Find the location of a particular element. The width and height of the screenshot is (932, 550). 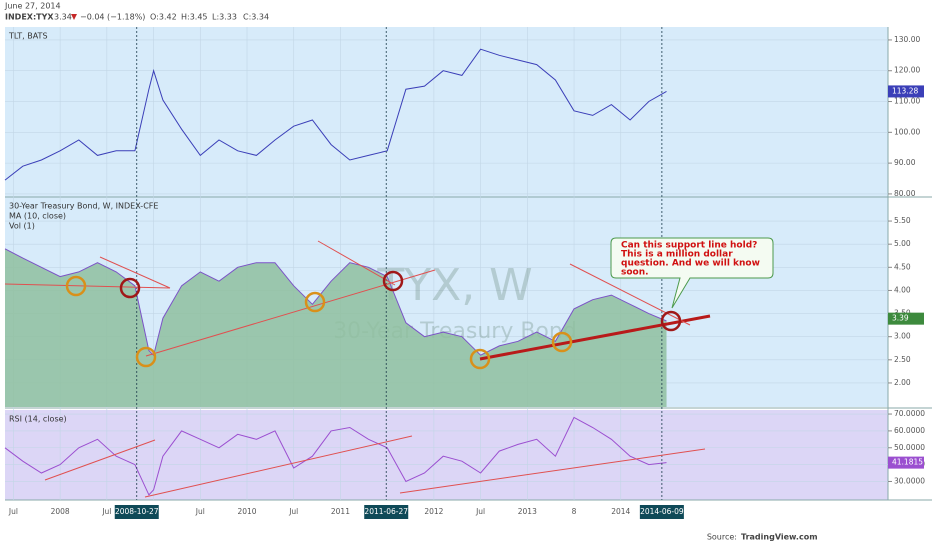

panel-subtitle: MA (10, close) is located at coordinates (37, 216).